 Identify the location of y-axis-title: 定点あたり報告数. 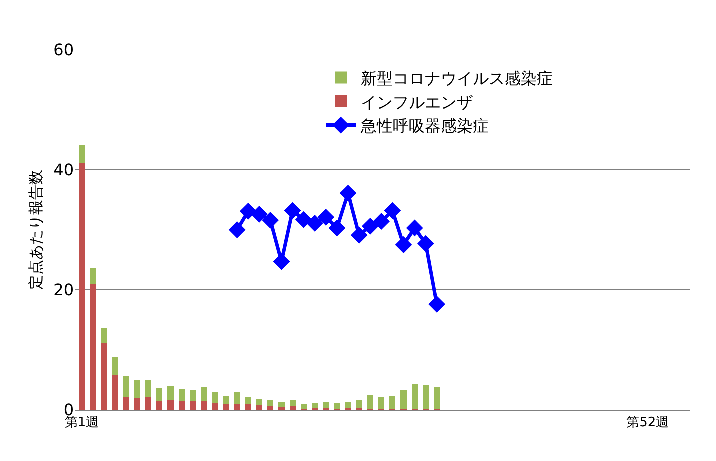
(35, 230).